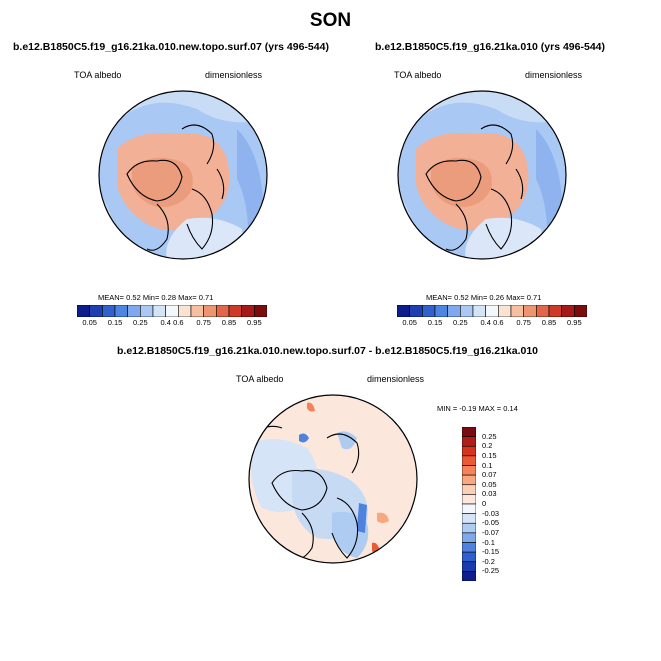  What do you see at coordinates (183, 175) in the screenshot?
I see `panel1-polar-map` at bounding box center [183, 175].